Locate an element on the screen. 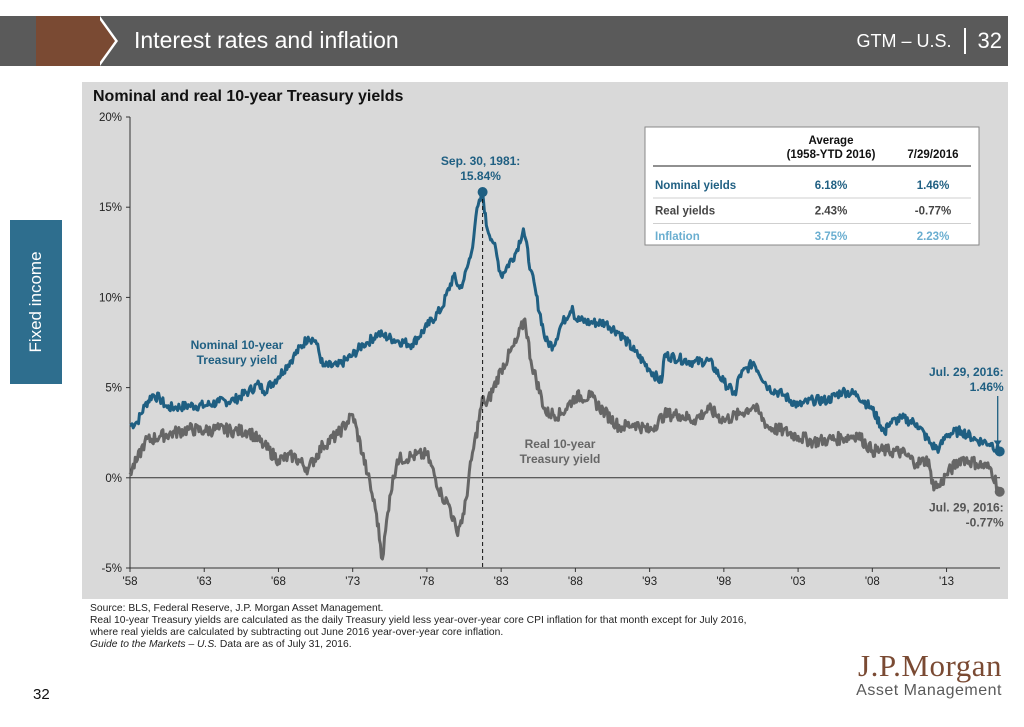 This screenshot has height=727, width=1024. y-tick-label: 10% is located at coordinates (110, 298).